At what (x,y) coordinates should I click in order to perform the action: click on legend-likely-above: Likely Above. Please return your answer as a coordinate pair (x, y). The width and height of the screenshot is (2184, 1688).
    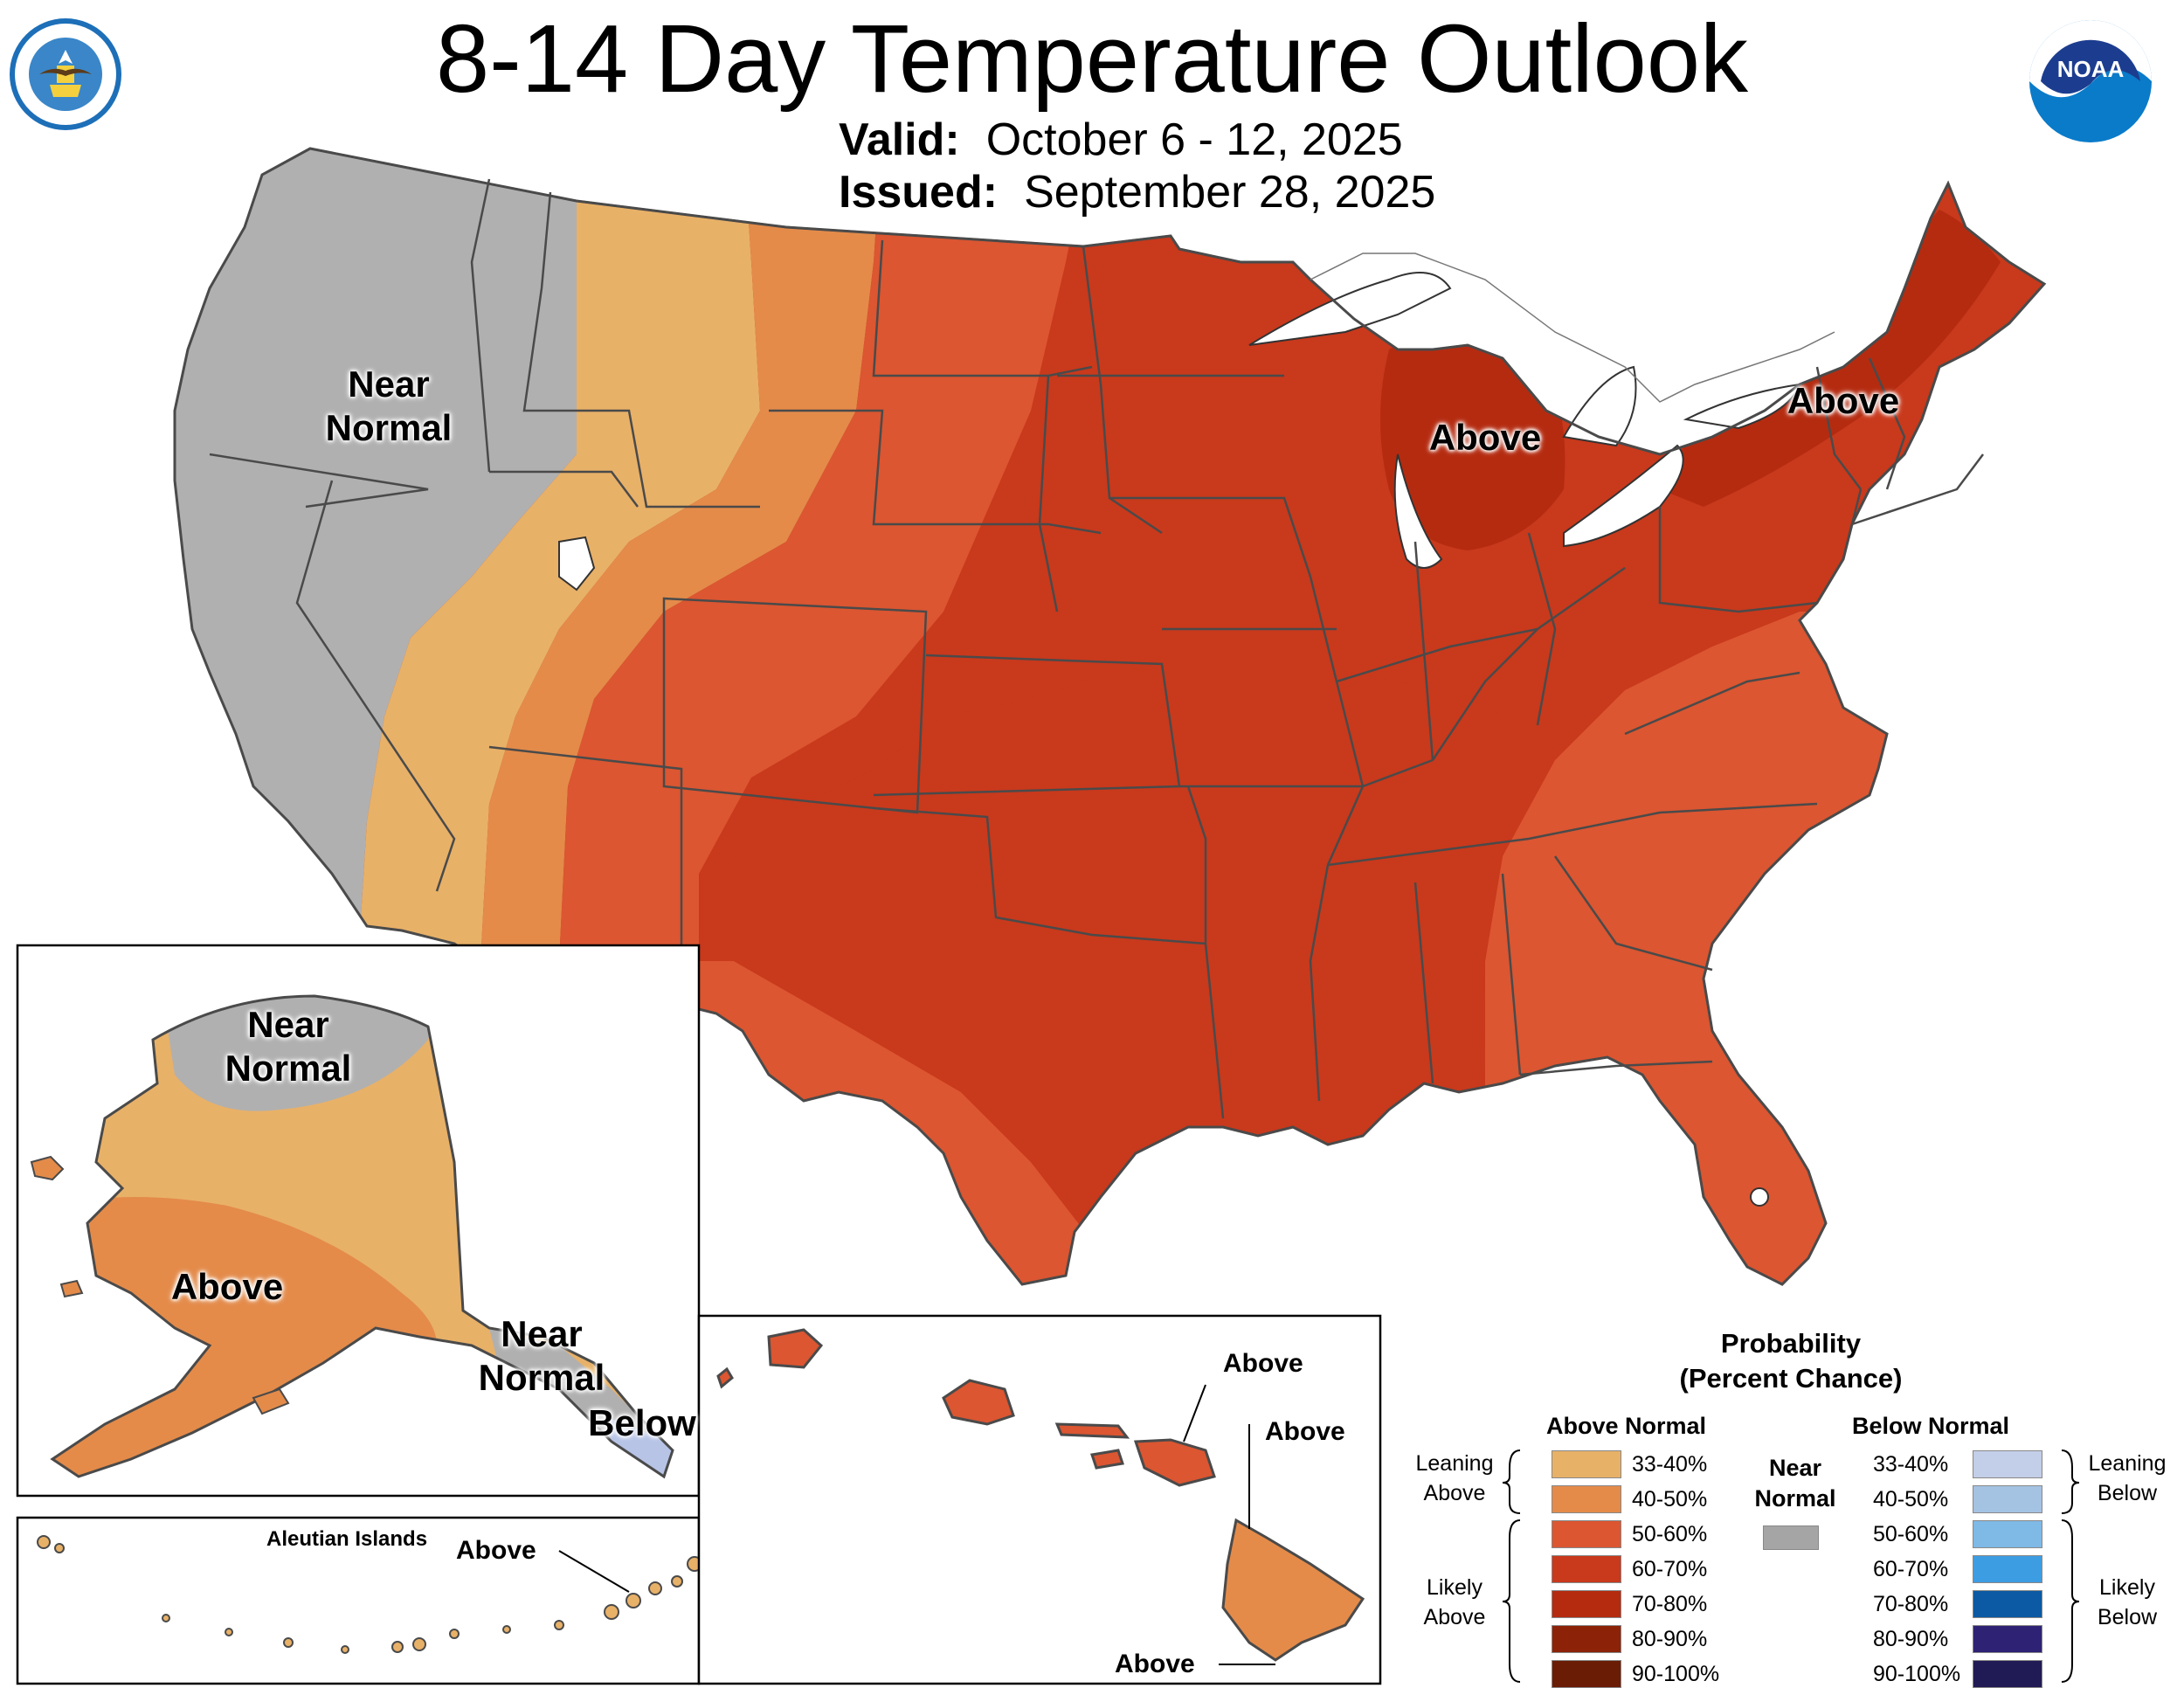
    Looking at the image, I should click on (1454, 1602).